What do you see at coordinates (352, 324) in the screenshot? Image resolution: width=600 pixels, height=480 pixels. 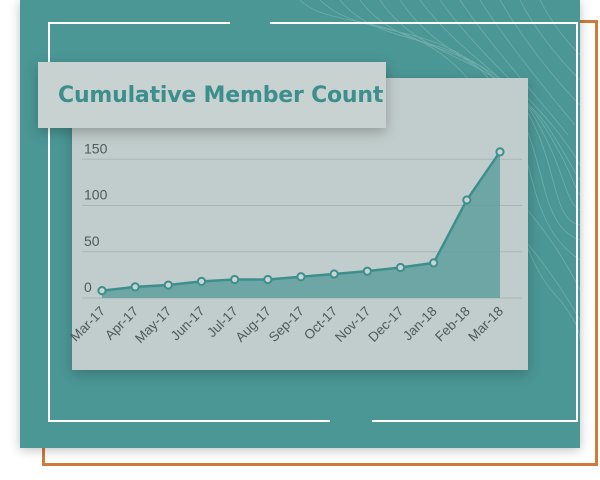 I see `x-tick-label: Nov-17` at bounding box center [352, 324].